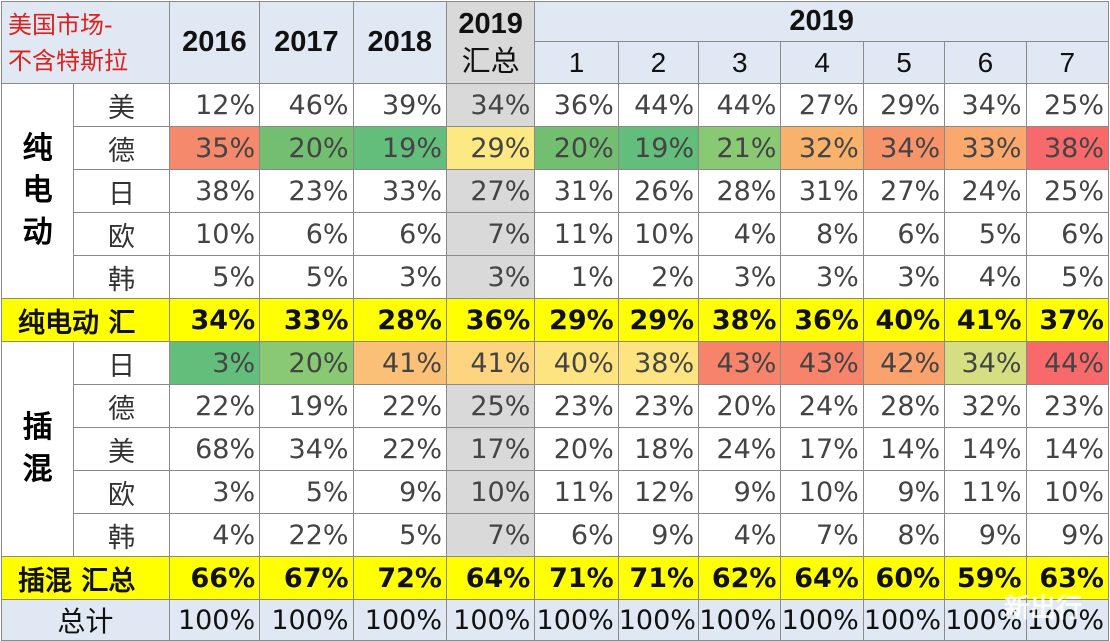 This screenshot has height=641, width=1110. I want to click on col-header-month: 3, so click(740, 63).